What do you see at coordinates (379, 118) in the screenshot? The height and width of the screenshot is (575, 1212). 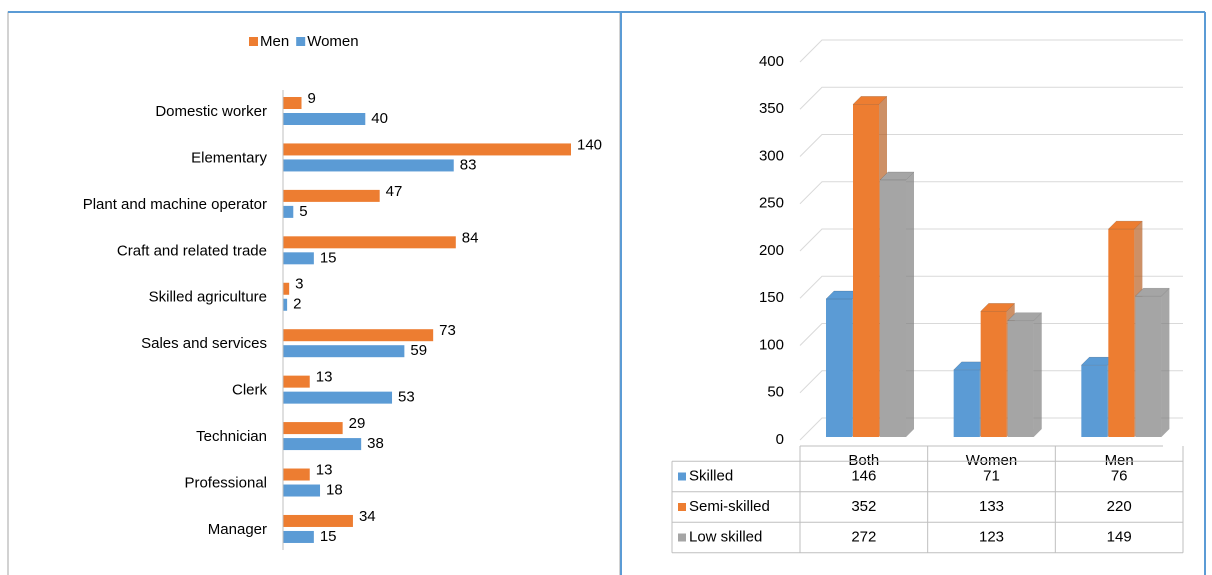 I see `data-label: 40` at bounding box center [379, 118].